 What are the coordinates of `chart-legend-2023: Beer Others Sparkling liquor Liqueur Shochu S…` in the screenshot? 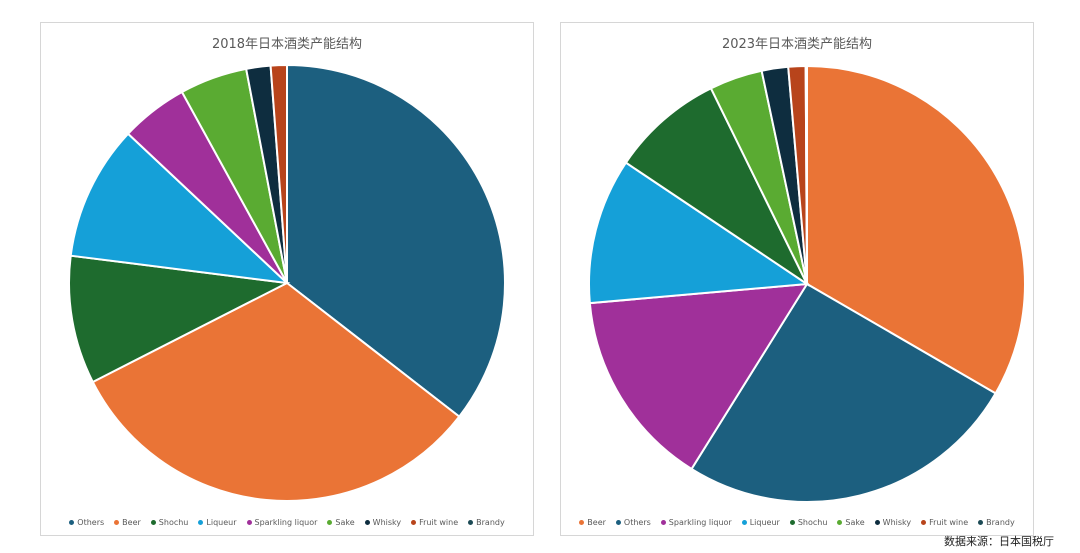 It's located at (797, 522).